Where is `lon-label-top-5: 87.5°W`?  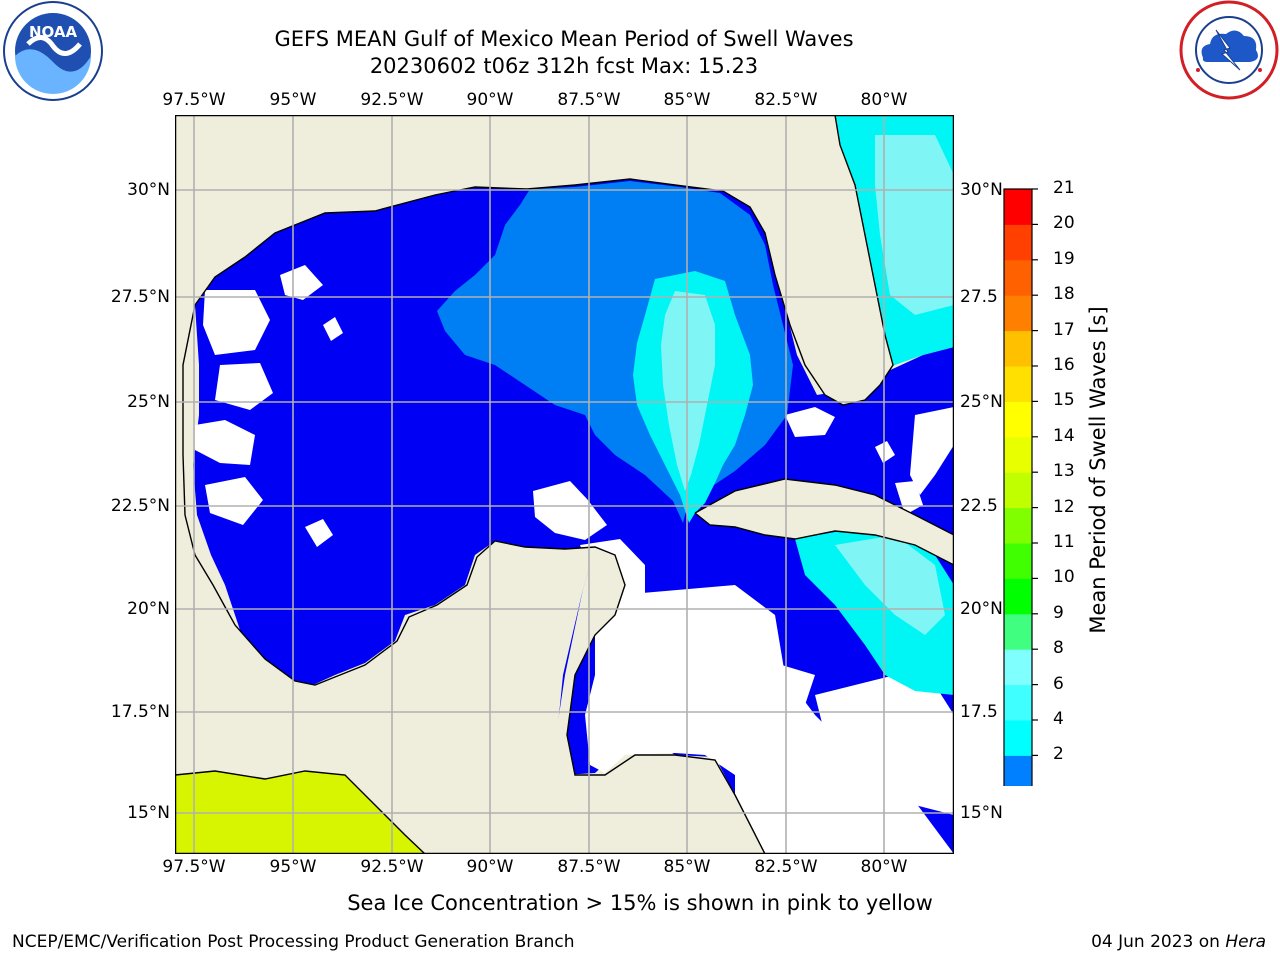
lon-label-top-5: 87.5°W is located at coordinates (589, 100).